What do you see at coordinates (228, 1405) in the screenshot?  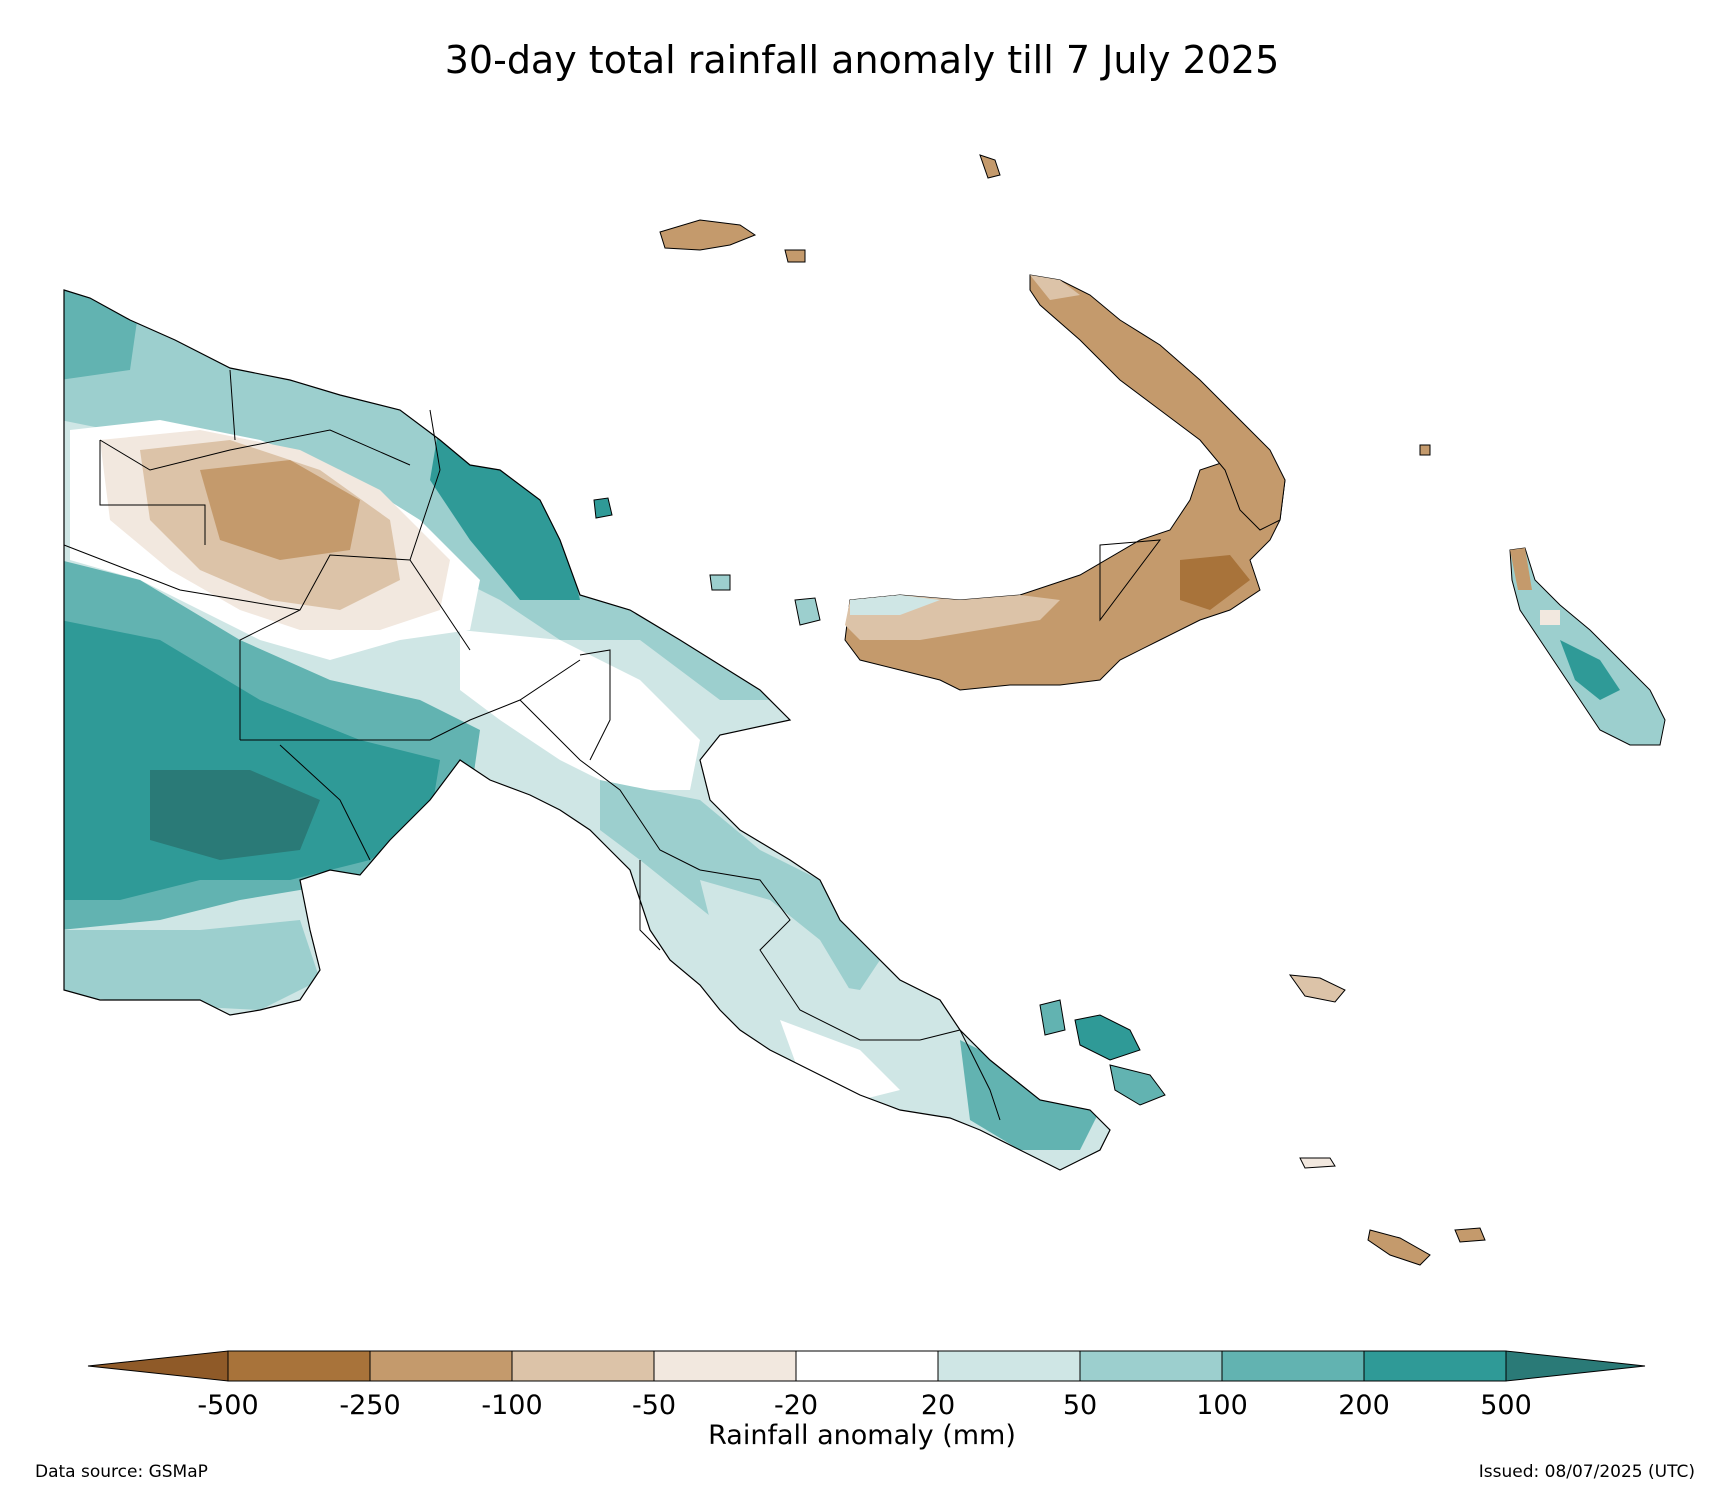 I see `colorbar-tick-label: -500` at bounding box center [228, 1405].